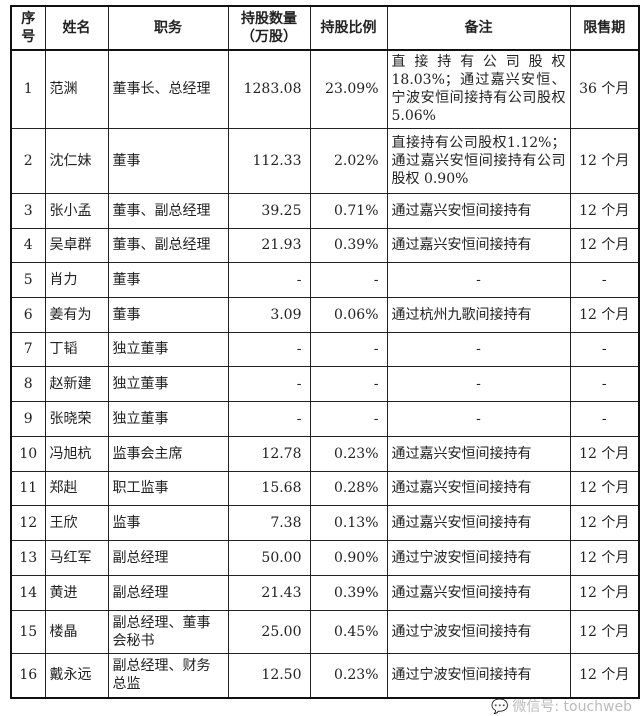 This screenshot has width=640, height=716. Describe the element at coordinates (76, 522) in the screenshot. I see `cell-name: 王欣` at that location.